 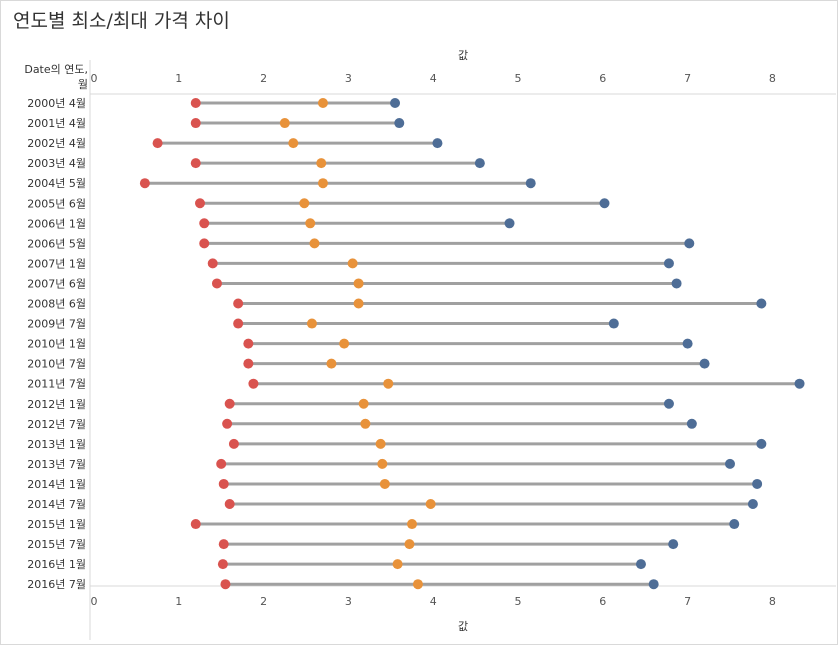 What do you see at coordinates (772, 601) in the screenshot?
I see `x-tick-label-bottom: 8` at bounding box center [772, 601].